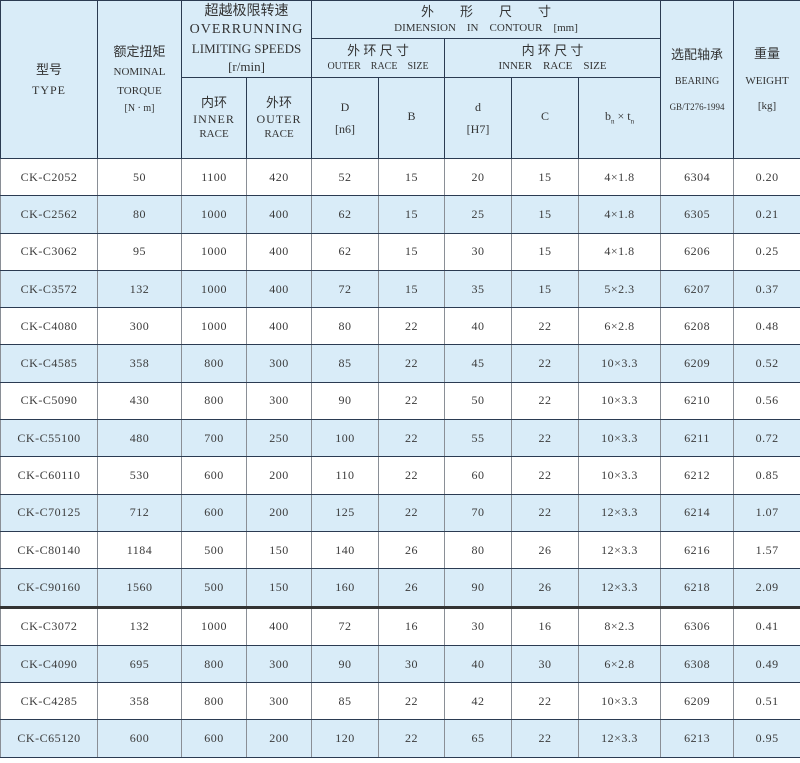 The width and height of the screenshot is (800, 763). Describe the element at coordinates (49, 214) in the screenshot. I see `cell-type: CK-C2562` at that location.